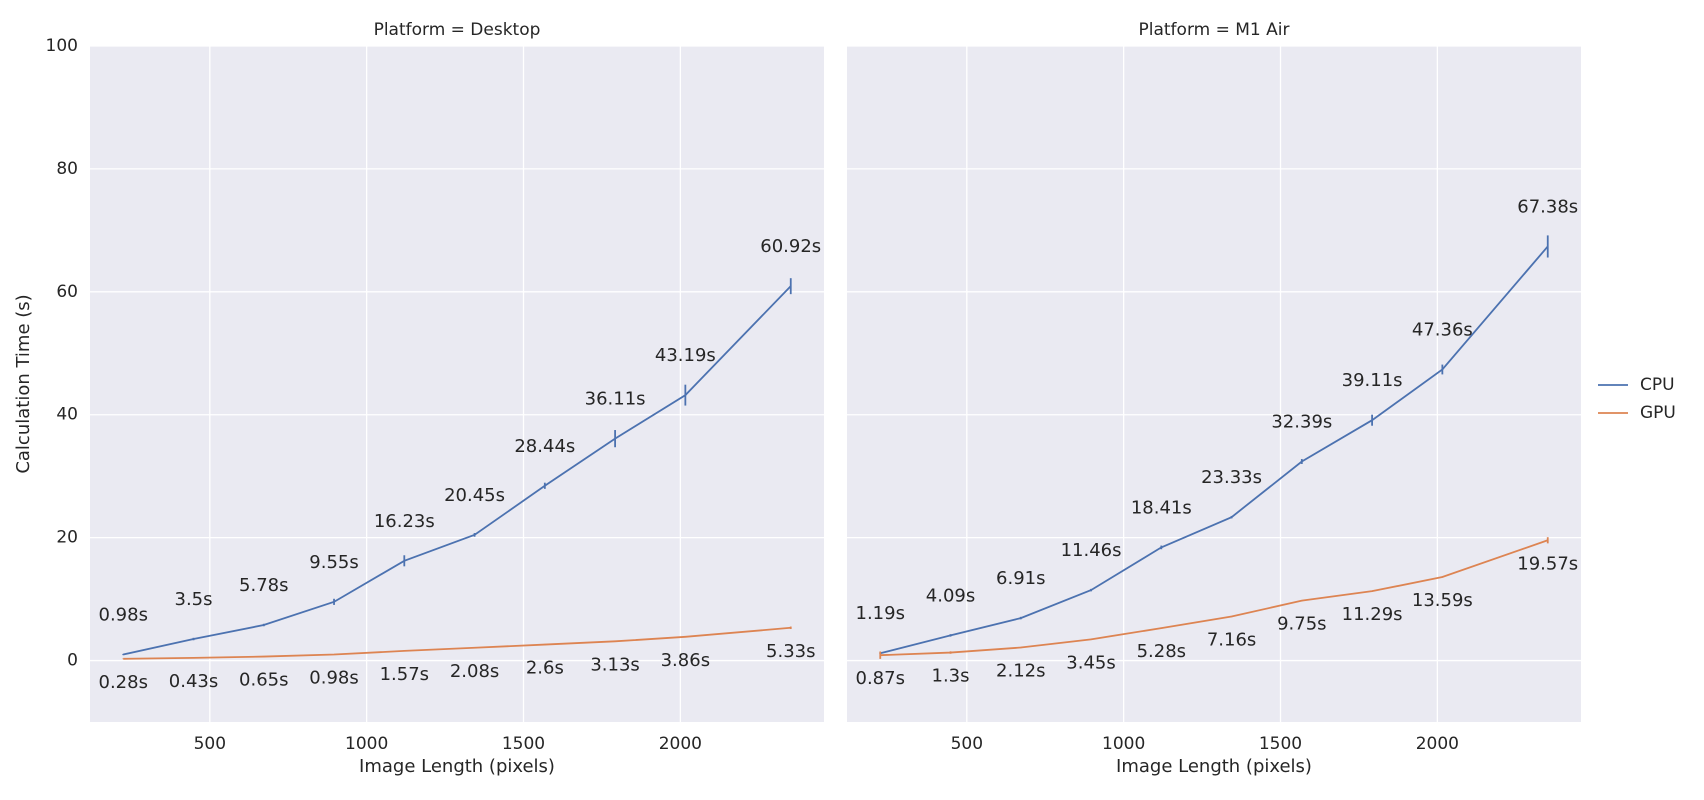 The height and width of the screenshot is (800, 1704). I want to click on value-label: 39.11s, so click(1372, 380).